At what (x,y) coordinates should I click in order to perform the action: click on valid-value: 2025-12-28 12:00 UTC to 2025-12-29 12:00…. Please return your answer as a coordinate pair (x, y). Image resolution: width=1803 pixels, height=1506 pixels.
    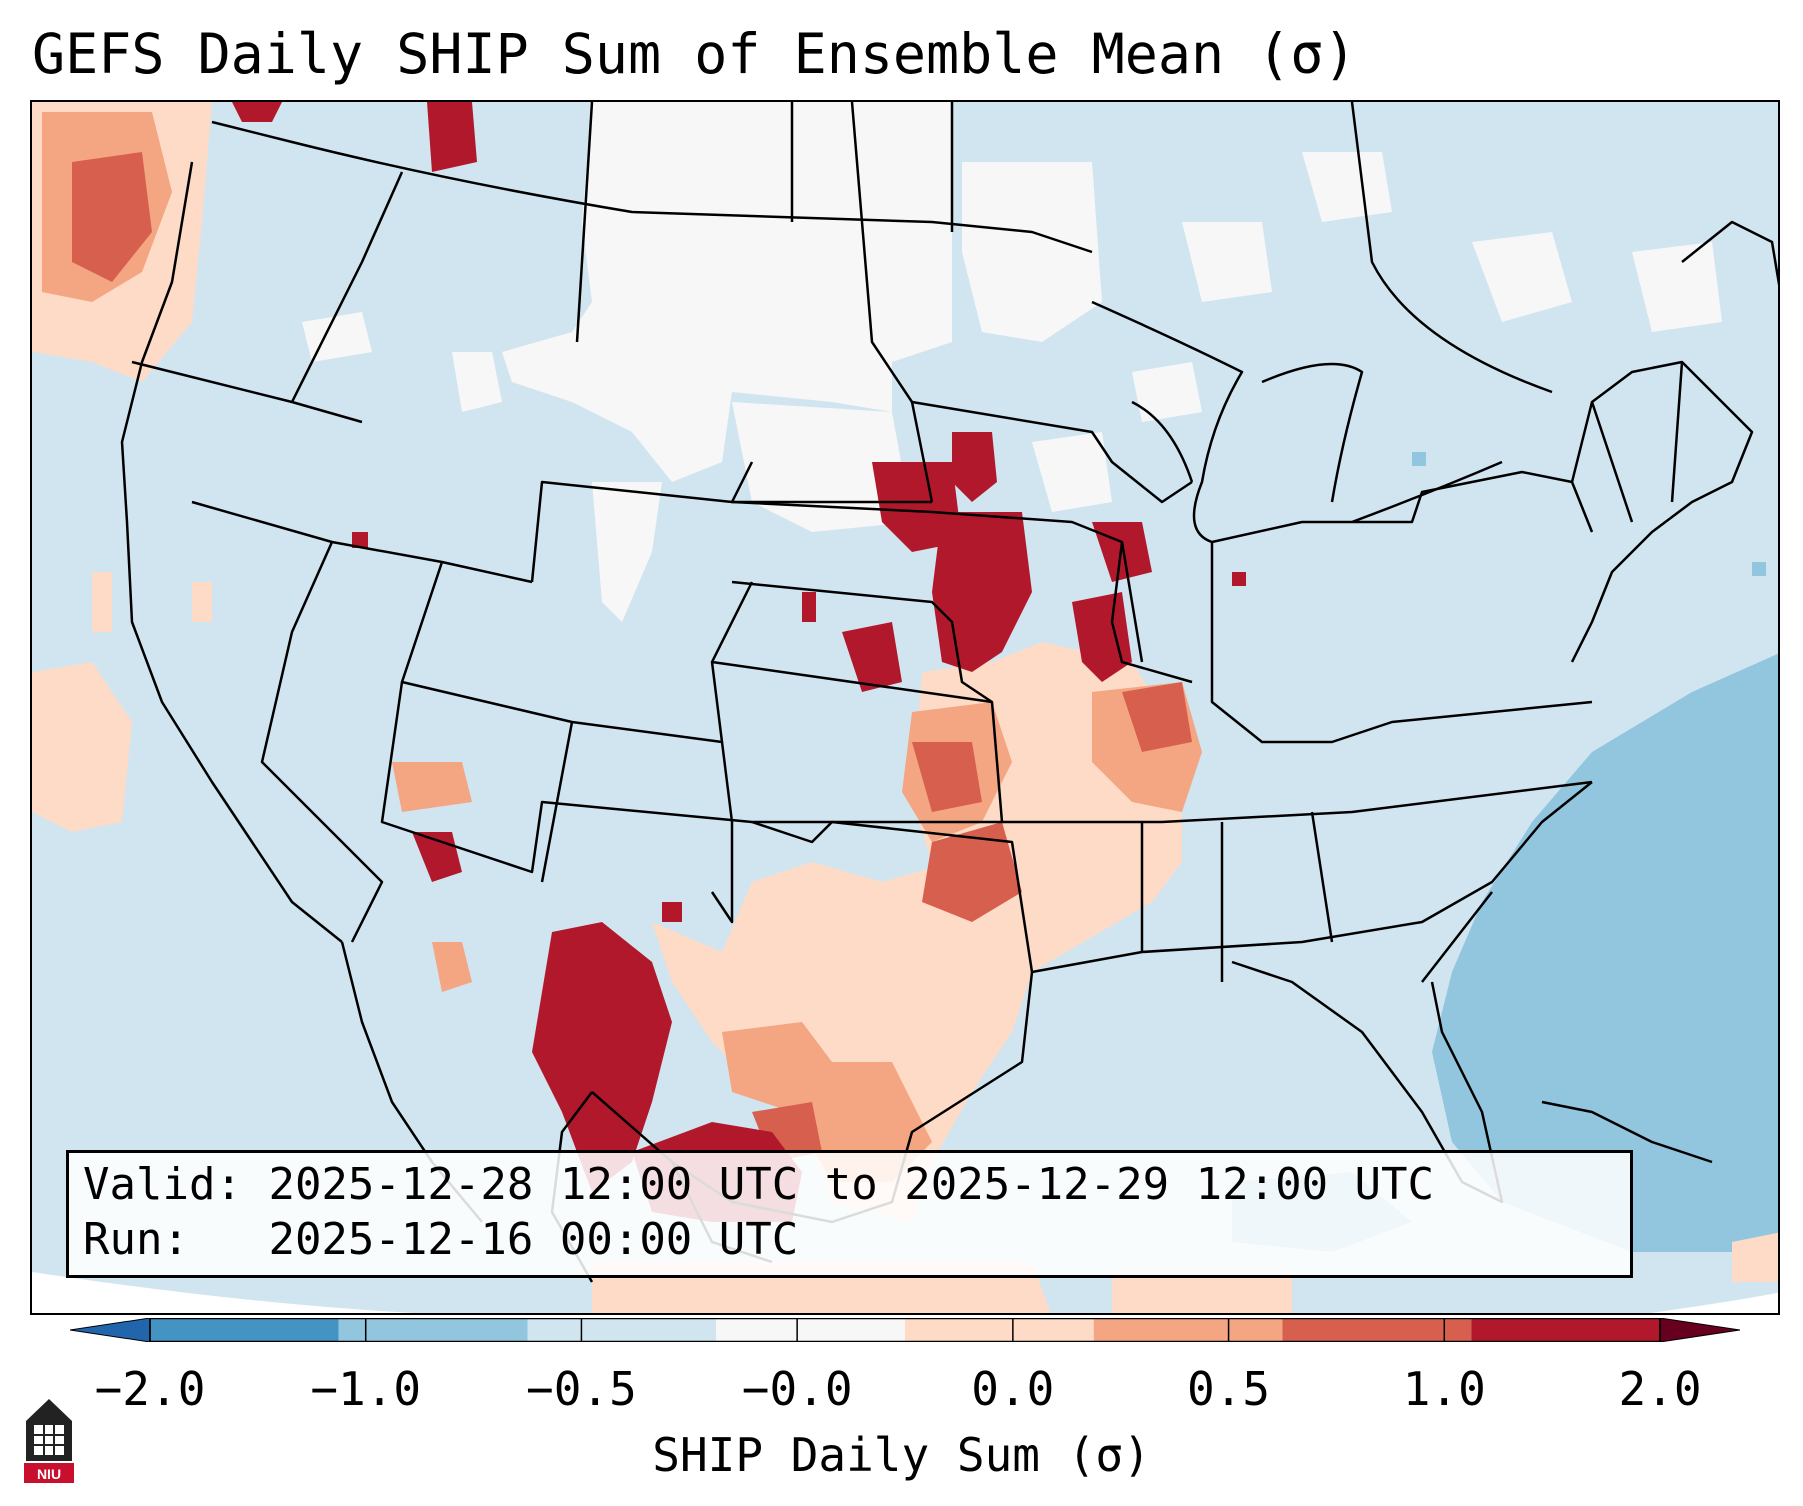
    Looking at the image, I should click on (851, 1184).